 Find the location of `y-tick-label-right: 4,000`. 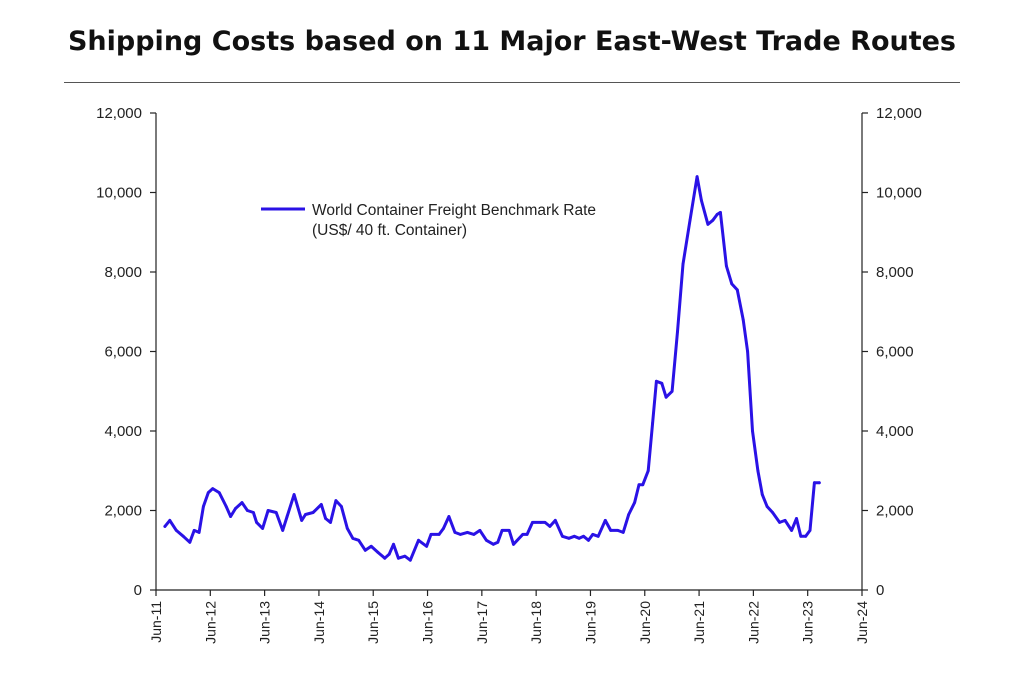

y-tick-label-right: 4,000 is located at coordinates (895, 431).